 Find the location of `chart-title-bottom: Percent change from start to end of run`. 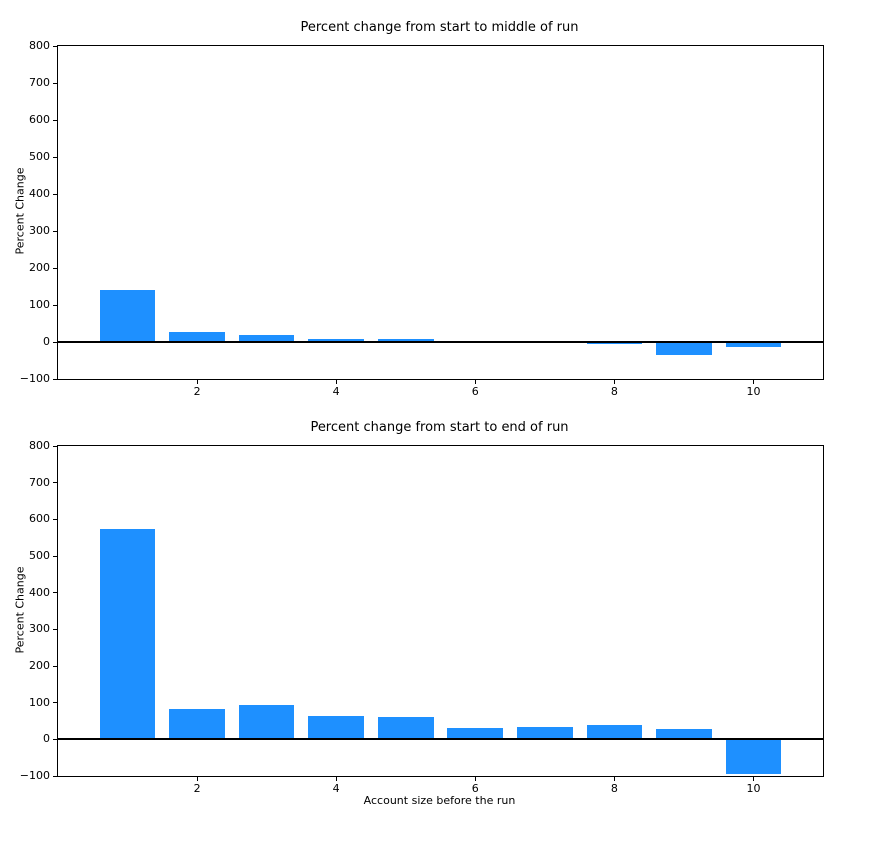

chart-title-bottom: Percent change from start to end of run is located at coordinates (439, 427).